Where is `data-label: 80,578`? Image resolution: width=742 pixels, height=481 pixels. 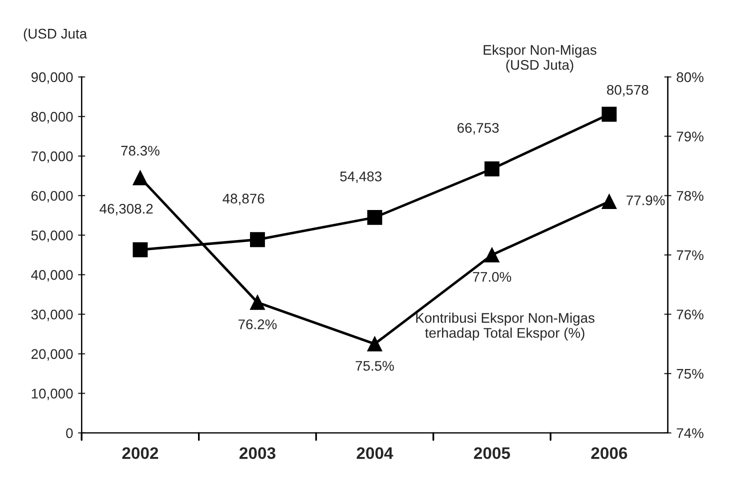
data-label: 80,578 is located at coordinates (627, 90).